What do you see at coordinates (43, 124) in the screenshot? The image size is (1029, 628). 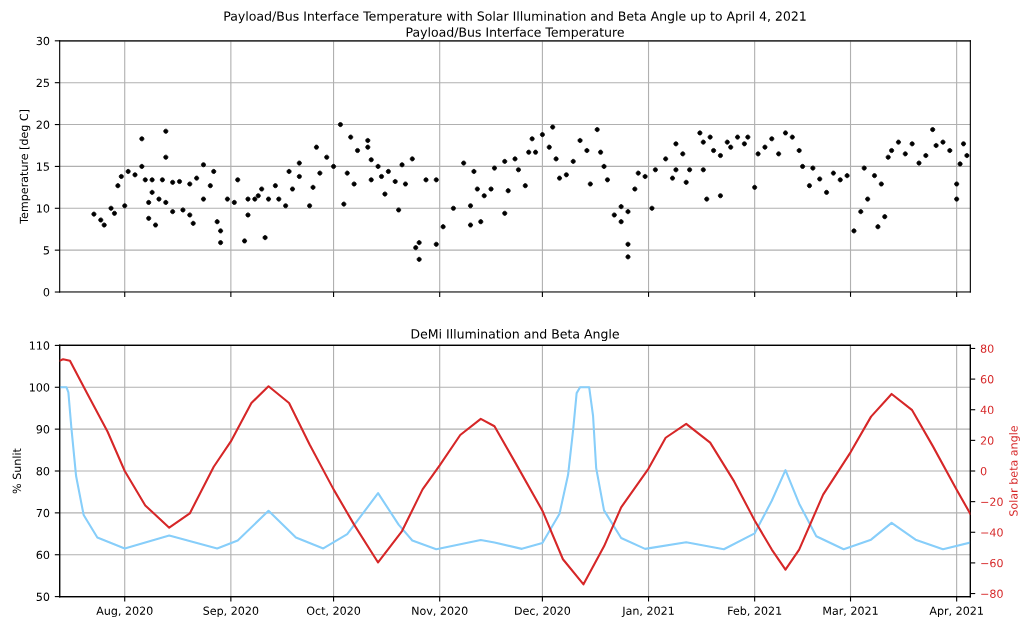 I see `y-tick-label: 20` at bounding box center [43, 124].